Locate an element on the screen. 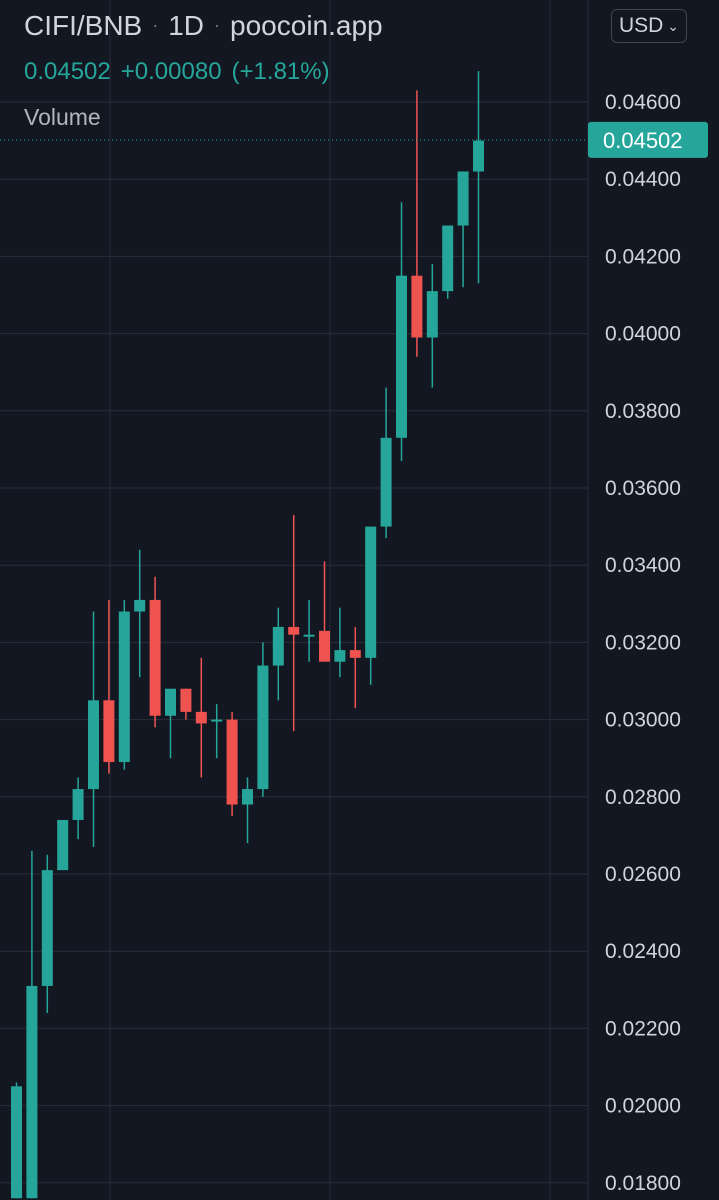  y-axis-tick-label: 0.03000 is located at coordinates (643, 720).